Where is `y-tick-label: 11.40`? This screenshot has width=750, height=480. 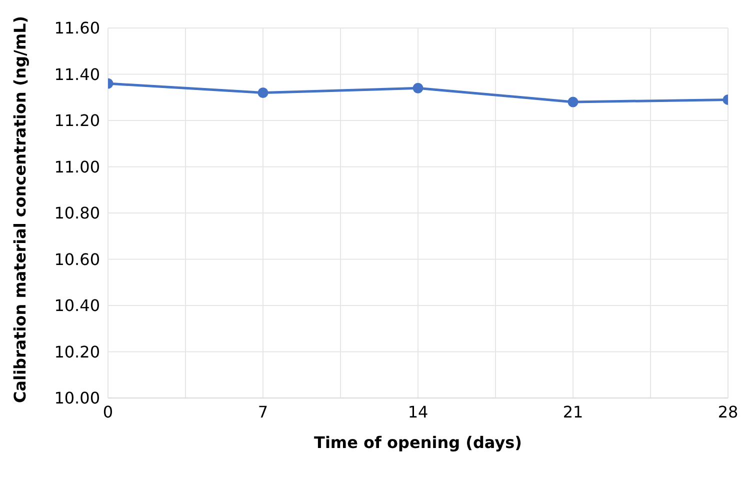 y-tick-label: 11.40 is located at coordinates (77, 74).